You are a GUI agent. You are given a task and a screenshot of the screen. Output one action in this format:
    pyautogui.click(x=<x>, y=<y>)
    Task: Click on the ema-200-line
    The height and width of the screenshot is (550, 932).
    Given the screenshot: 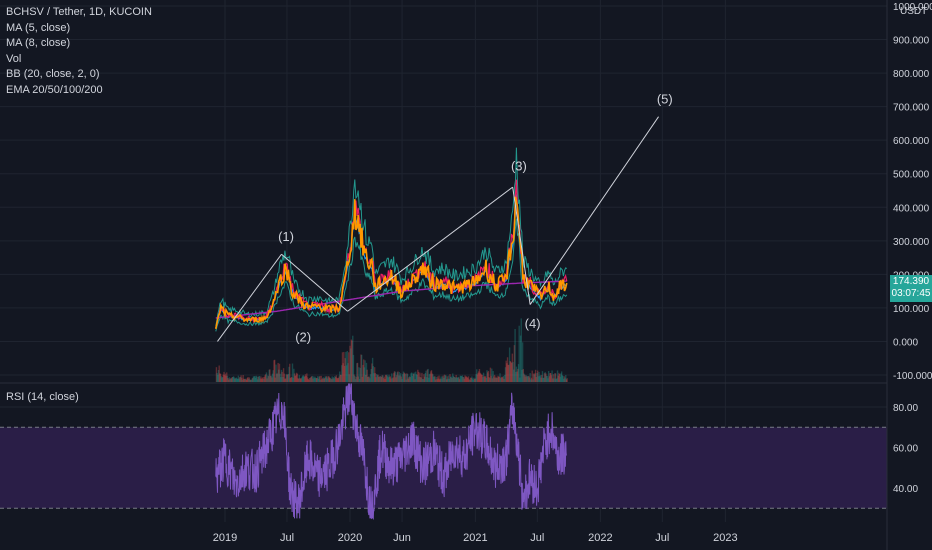 What is the action you would take?
    pyautogui.click(x=391, y=299)
    